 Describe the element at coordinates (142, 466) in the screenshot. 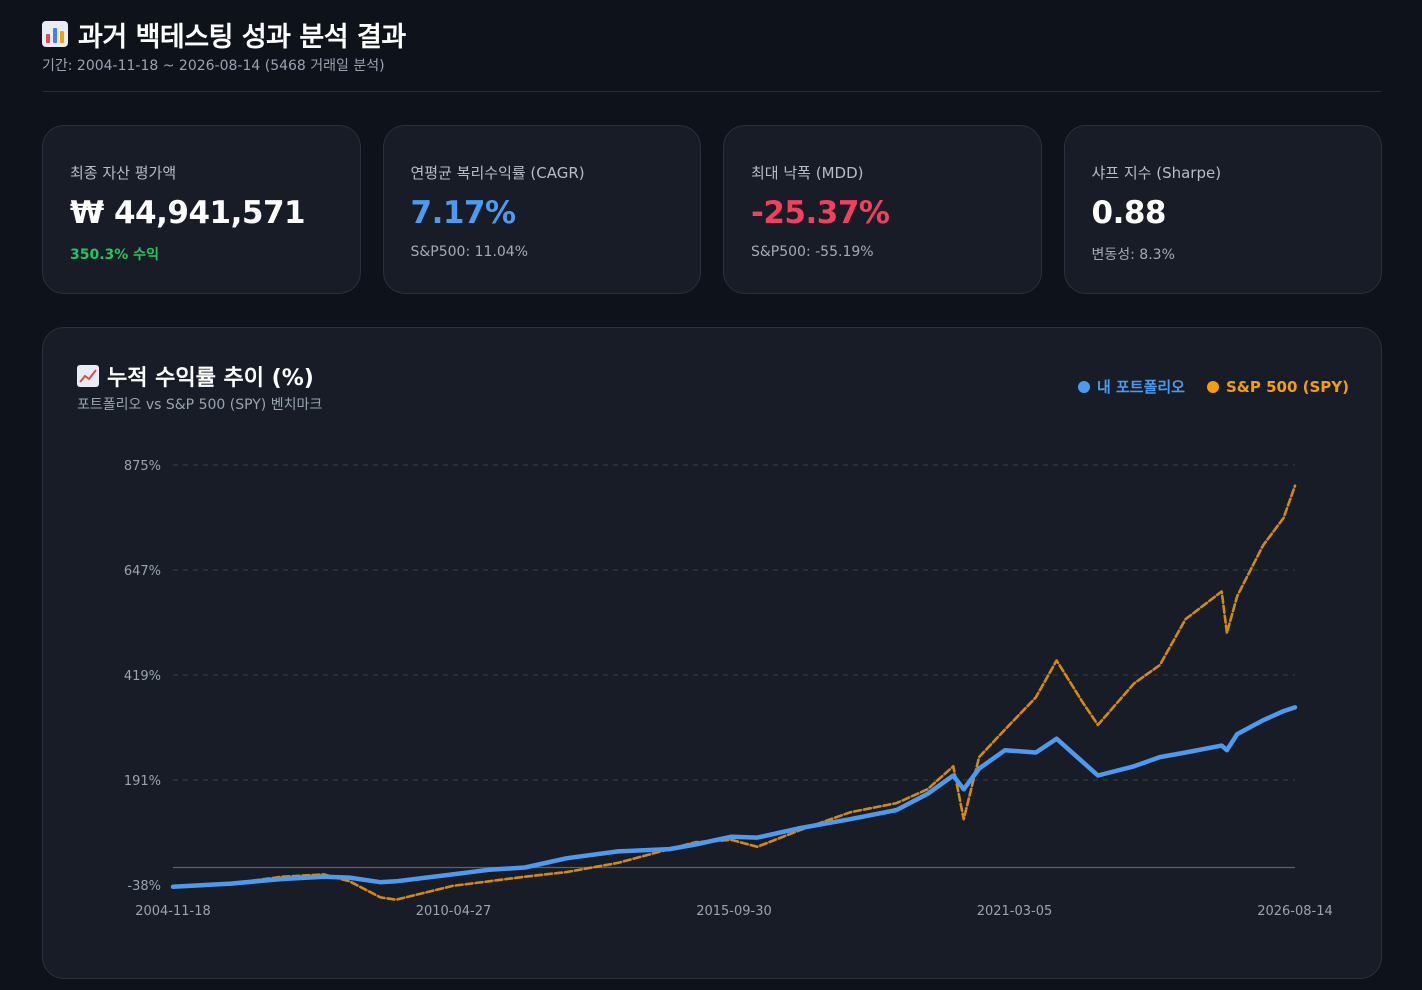

I see `y-tick-label: 875%` at that location.